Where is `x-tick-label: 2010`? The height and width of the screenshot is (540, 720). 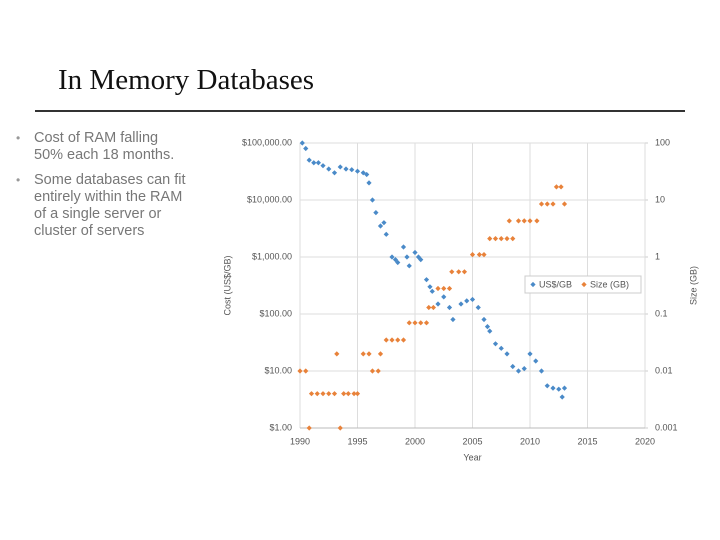 x-tick-label: 2010 is located at coordinates (530, 441).